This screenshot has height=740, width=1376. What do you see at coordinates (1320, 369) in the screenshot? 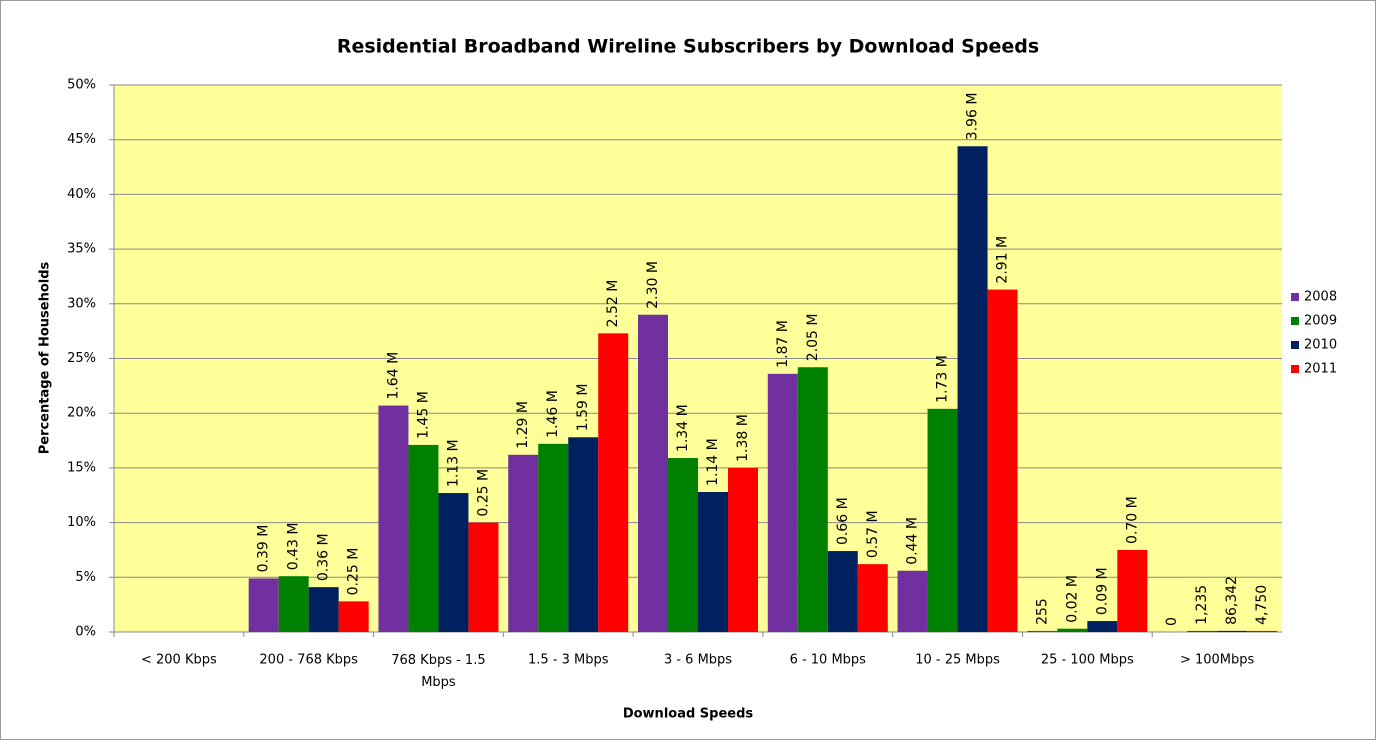
I see `legend-label: 2011` at bounding box center [1320, 369].